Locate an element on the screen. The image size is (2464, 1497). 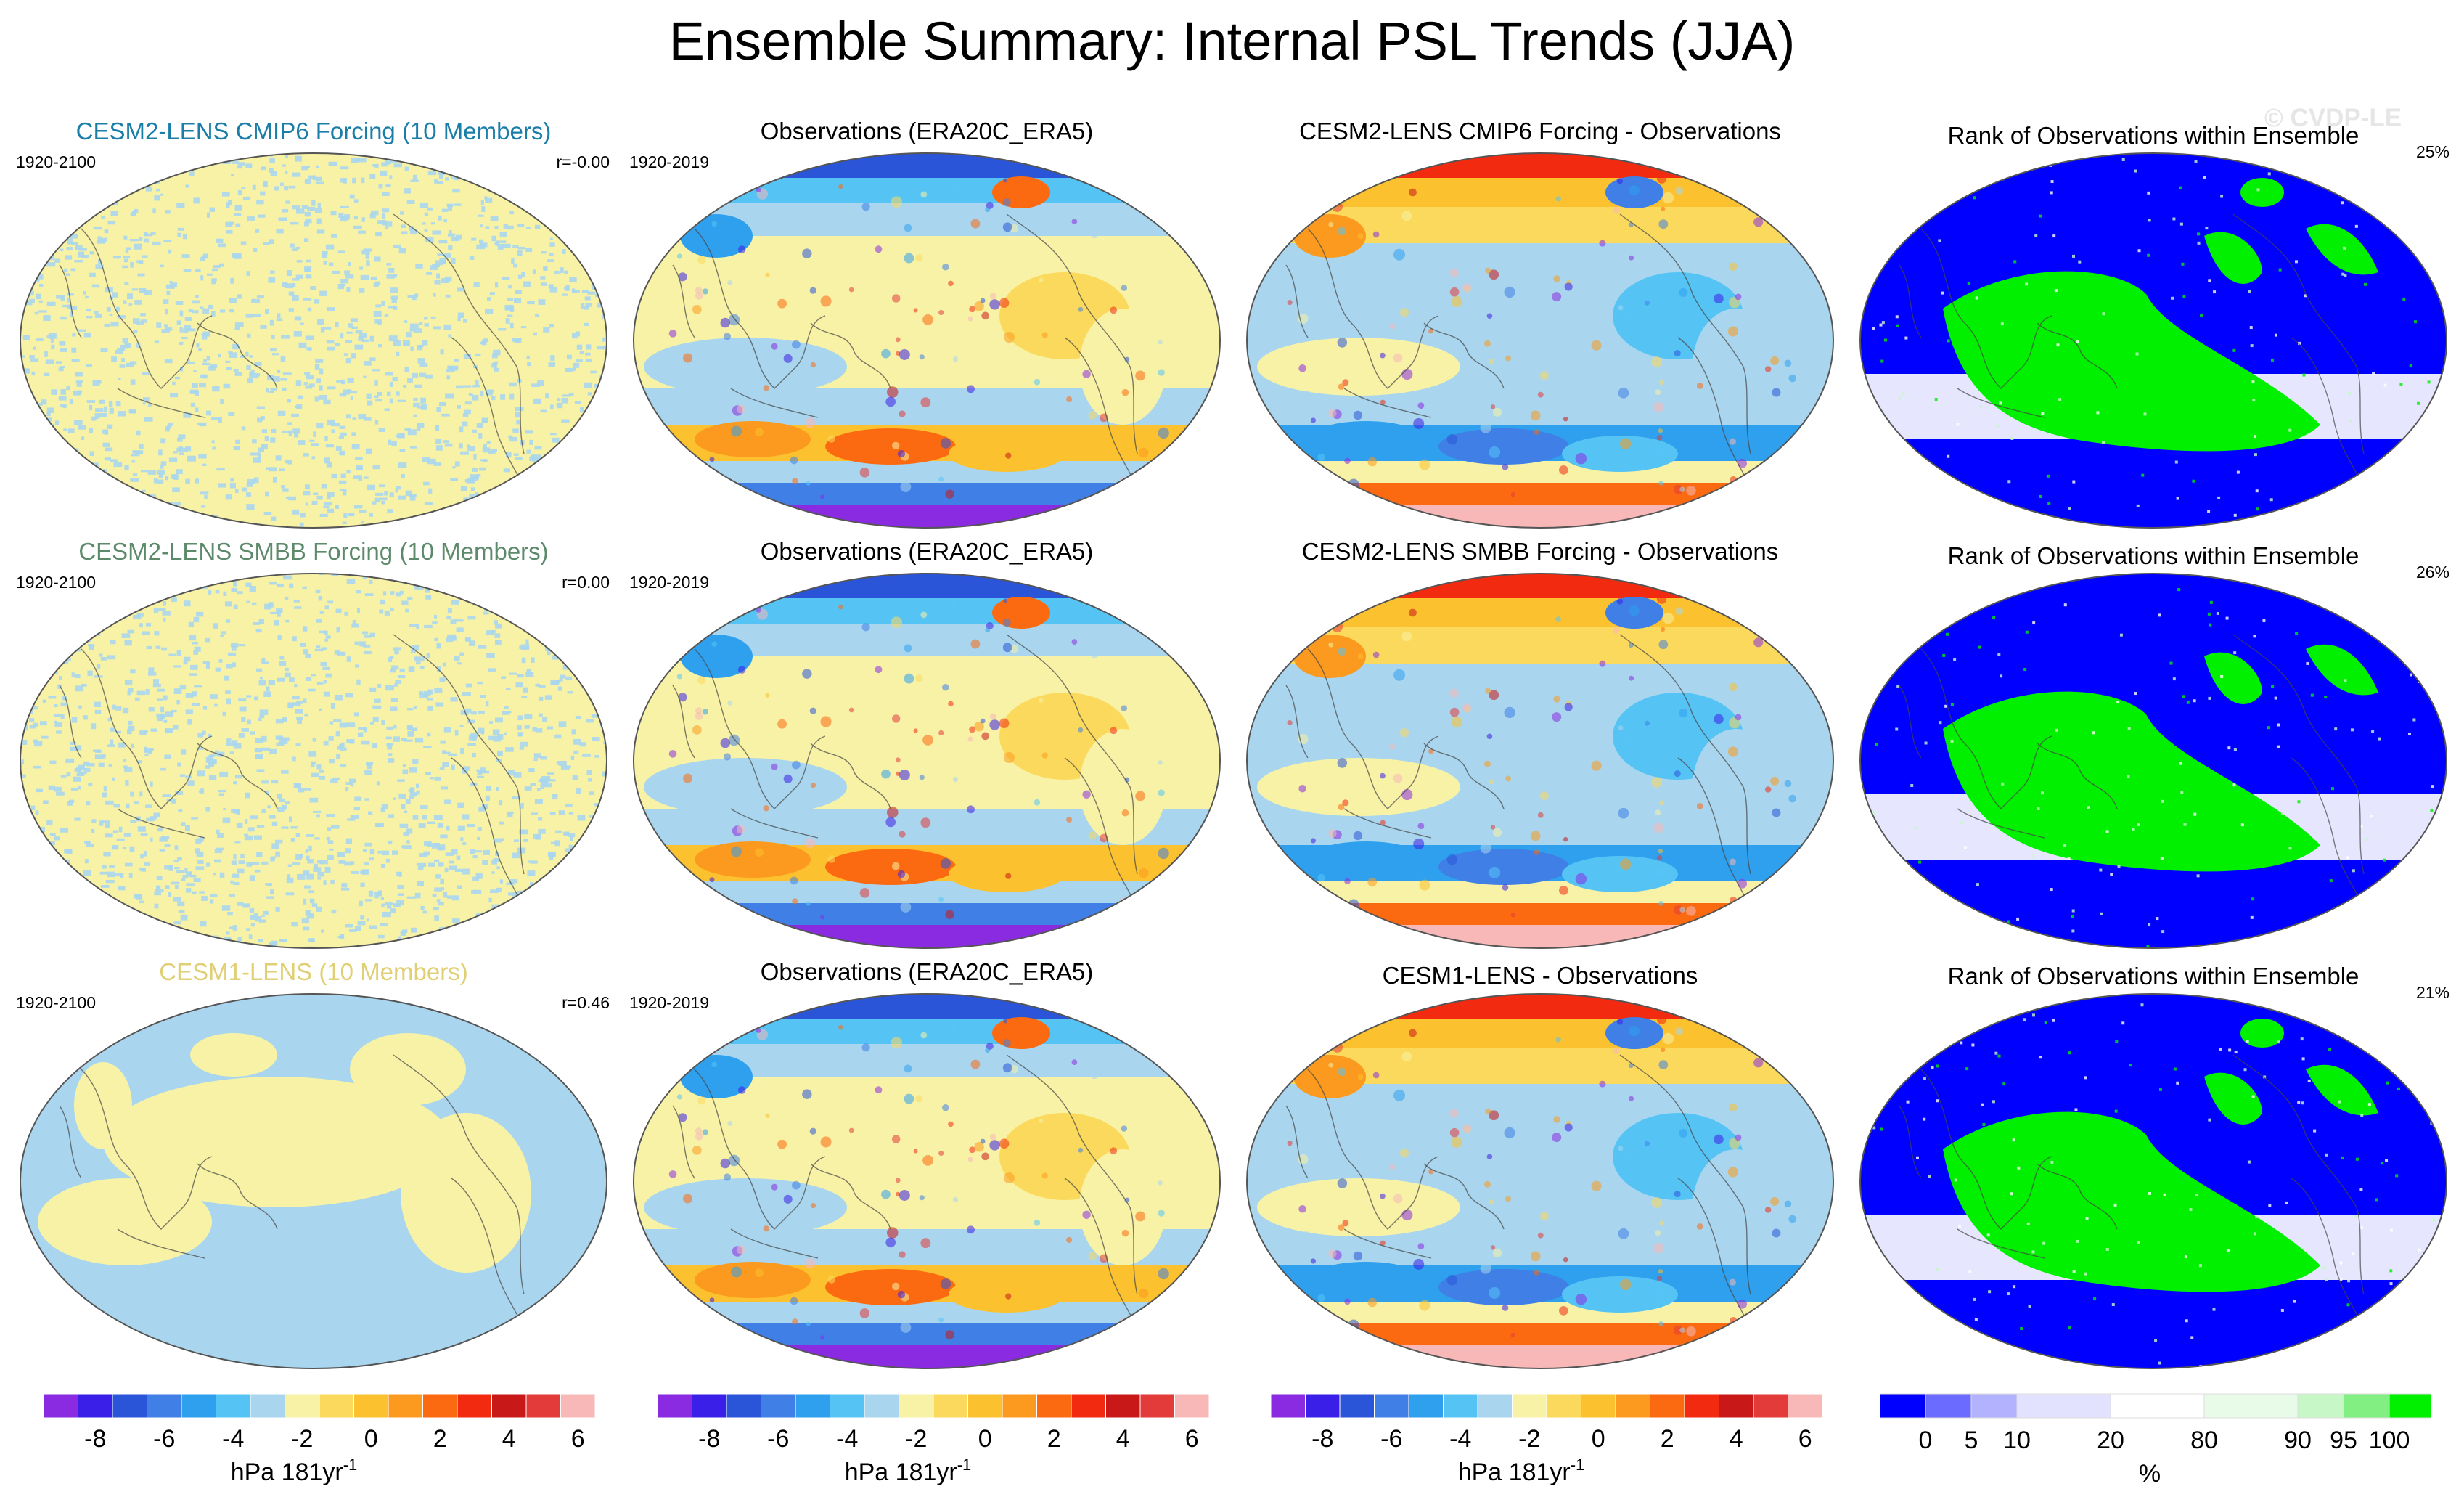
panel-title: CESM2-LENS SMBB Forcing - Observations is located at coordinates (1540, 551).